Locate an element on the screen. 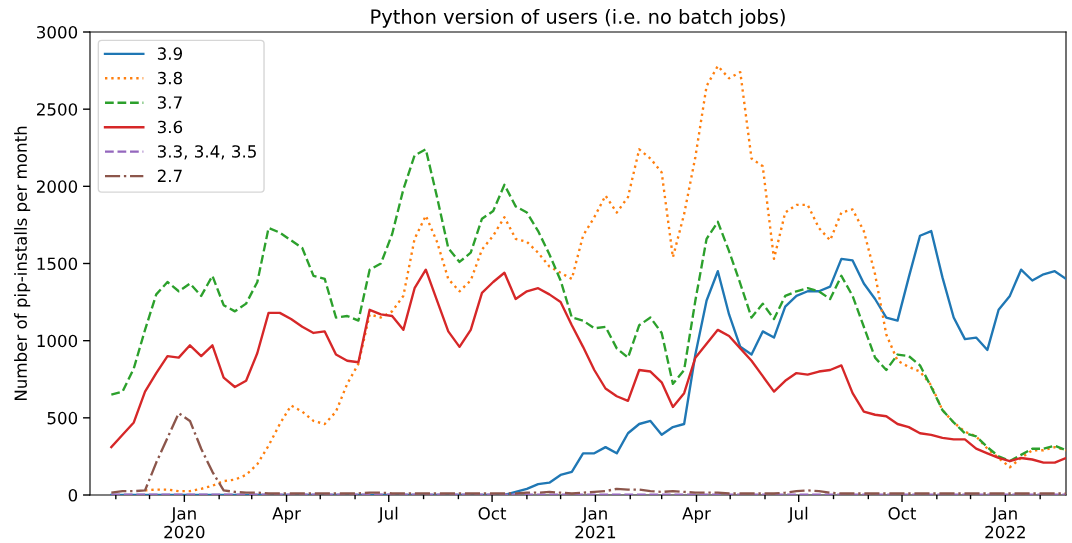 This screenshot has width=1072, height=543. y-tick-label: 3000 is located at coordinates (57, 32).